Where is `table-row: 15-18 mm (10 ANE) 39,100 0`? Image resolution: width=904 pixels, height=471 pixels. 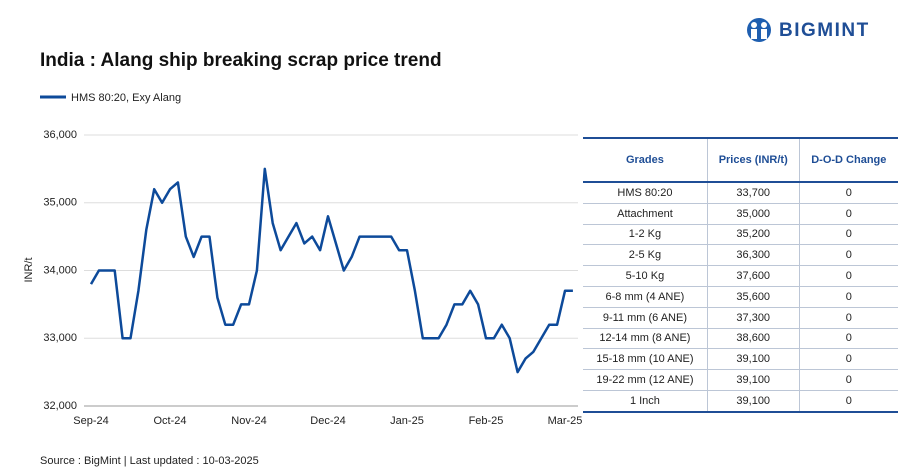
table-row: 15-18 mm (10 ANE) 39,100 0 is located at coordinates (740, 359).